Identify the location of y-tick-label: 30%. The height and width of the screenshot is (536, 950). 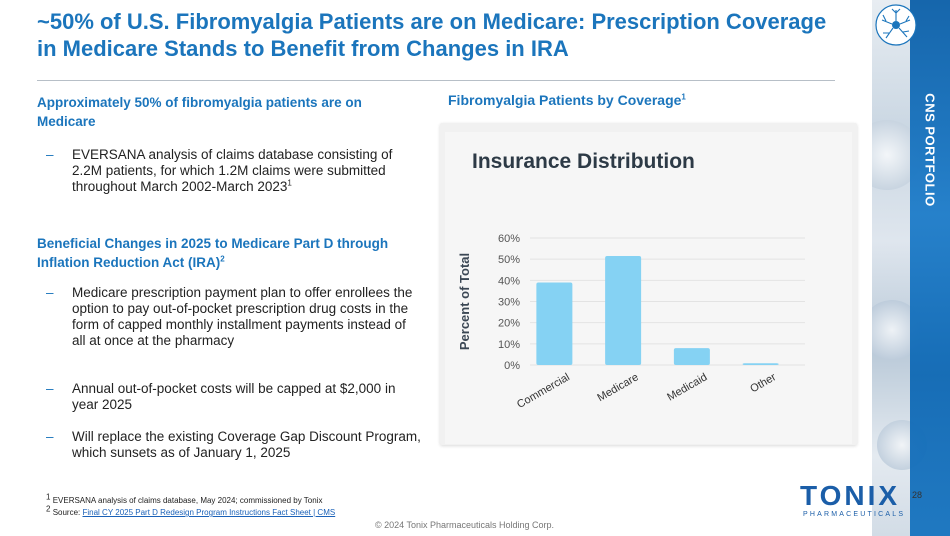
(509, 303).